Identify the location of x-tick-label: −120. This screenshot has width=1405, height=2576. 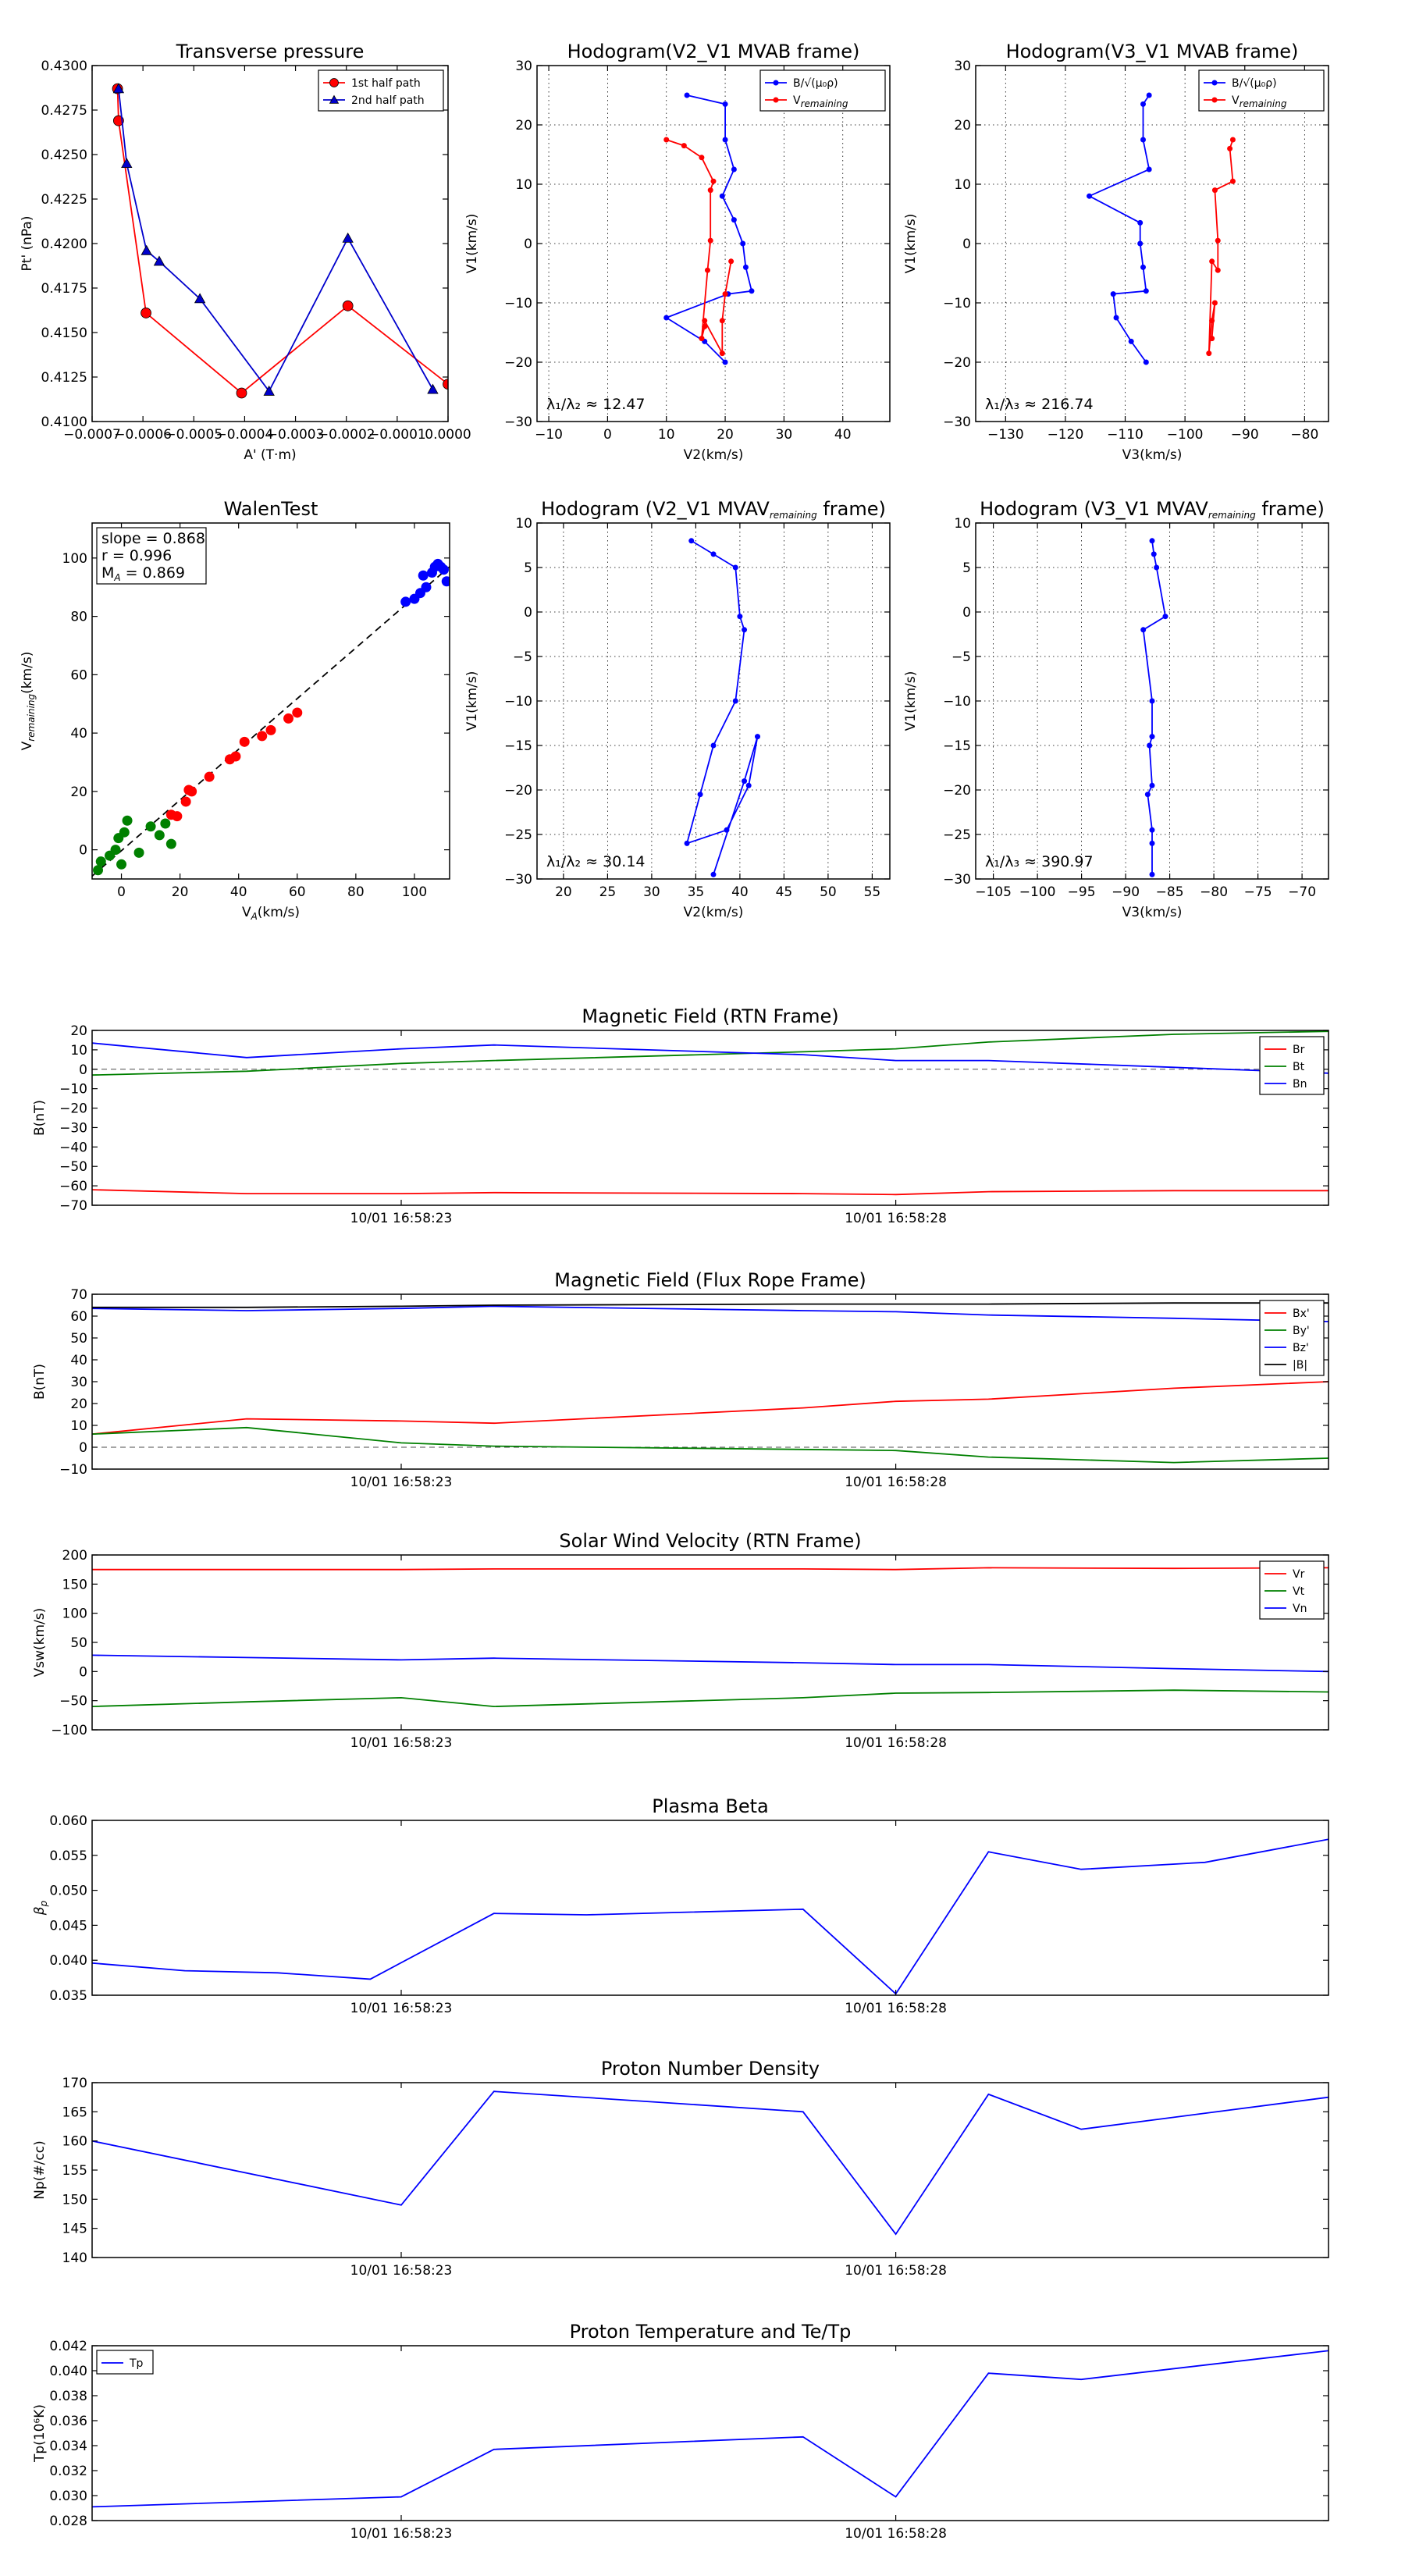
(1066, 435).